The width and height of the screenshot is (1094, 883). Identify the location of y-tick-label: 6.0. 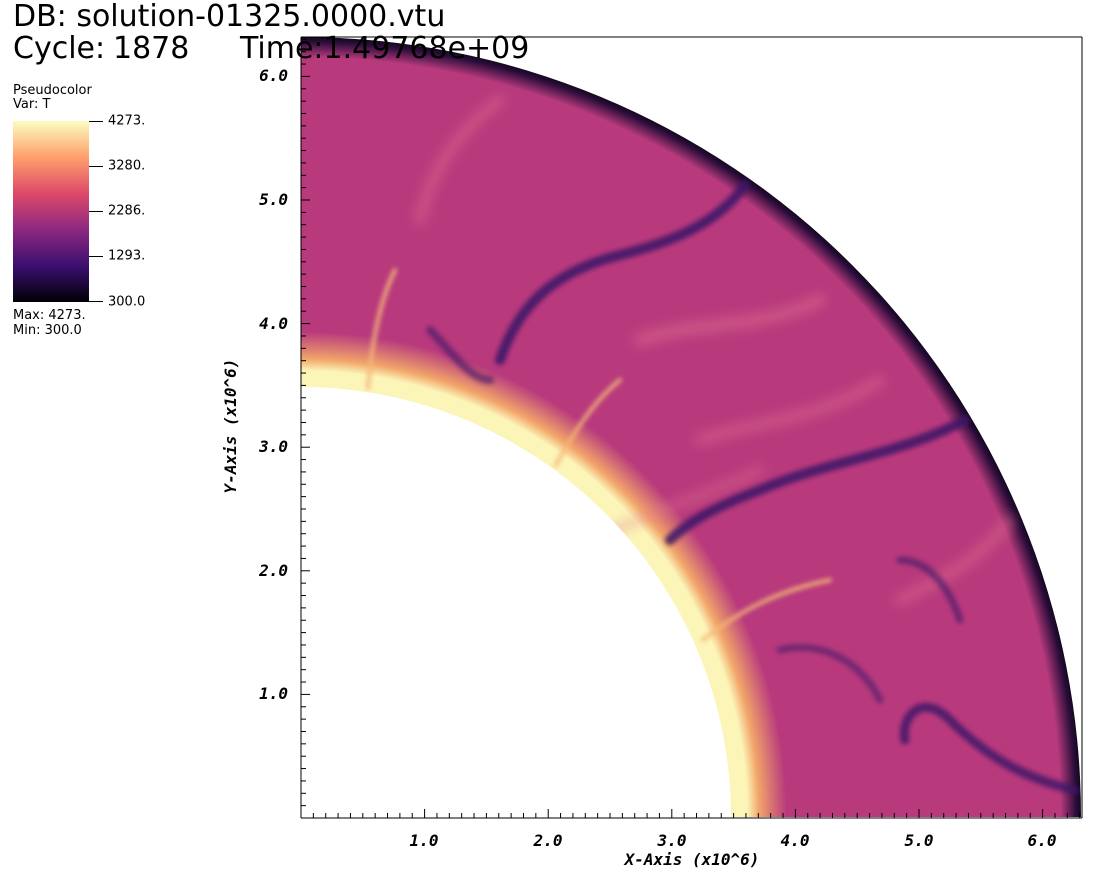
(273, 75).